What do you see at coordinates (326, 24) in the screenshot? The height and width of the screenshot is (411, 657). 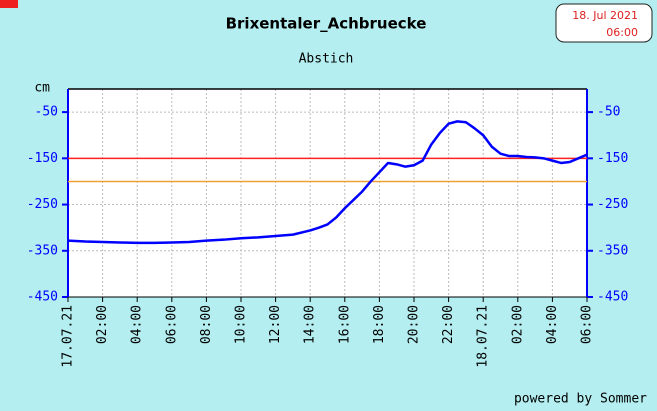 I see `chart-title: Brixentaler_Achbruecke` at bounding box center [326, 24].